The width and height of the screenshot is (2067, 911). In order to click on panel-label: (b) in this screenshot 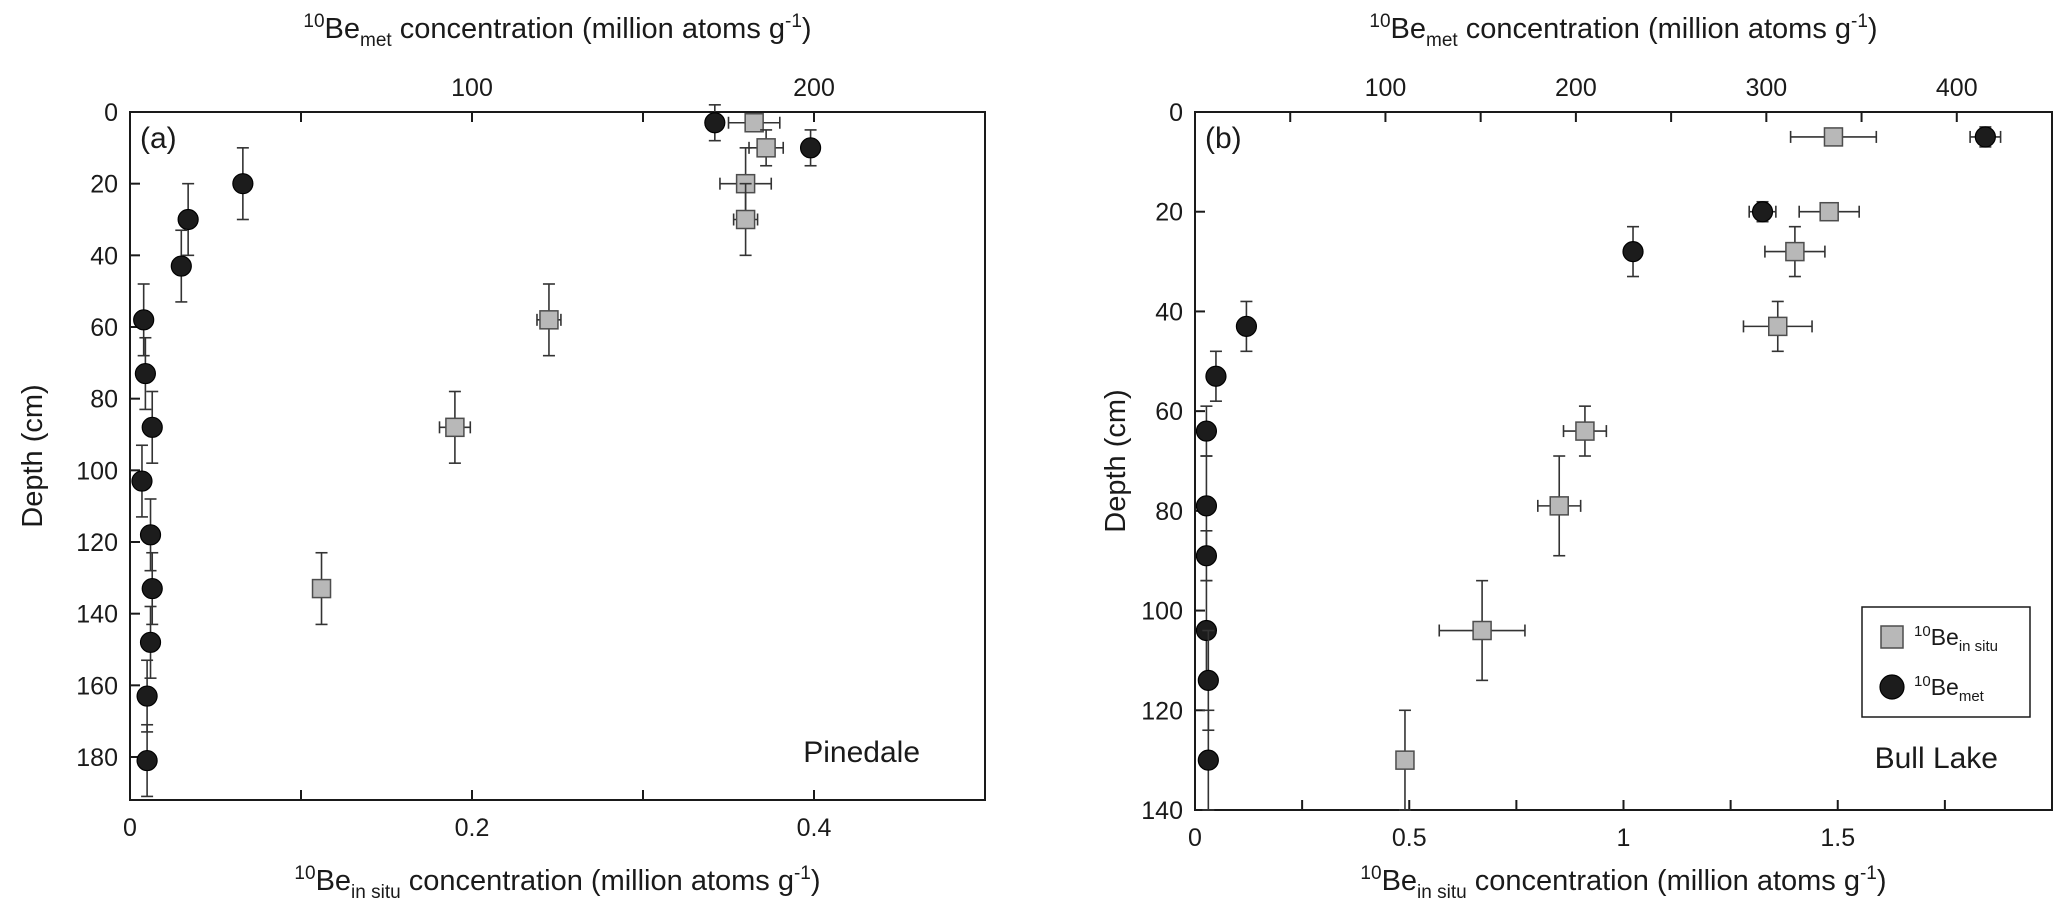, I will do `click(1223, 138)`.